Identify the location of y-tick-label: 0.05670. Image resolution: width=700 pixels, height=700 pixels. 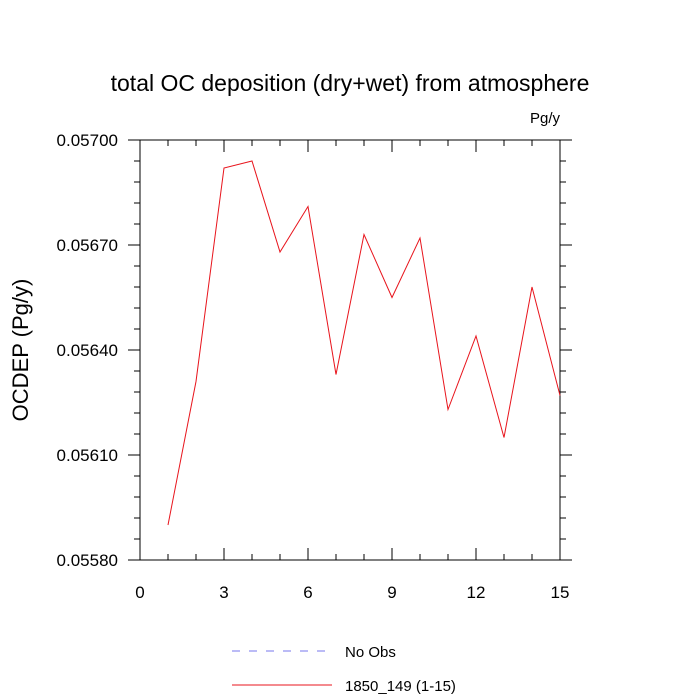
(87, 245).